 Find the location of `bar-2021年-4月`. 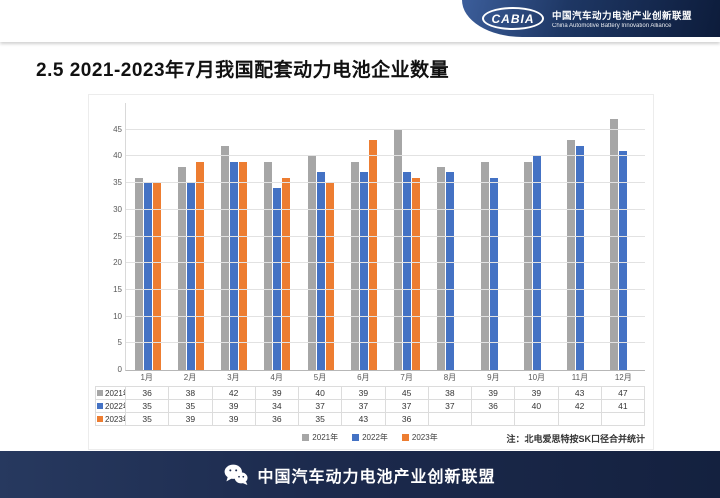

bar-2021年-4月 is located at coordinates (268, 265).